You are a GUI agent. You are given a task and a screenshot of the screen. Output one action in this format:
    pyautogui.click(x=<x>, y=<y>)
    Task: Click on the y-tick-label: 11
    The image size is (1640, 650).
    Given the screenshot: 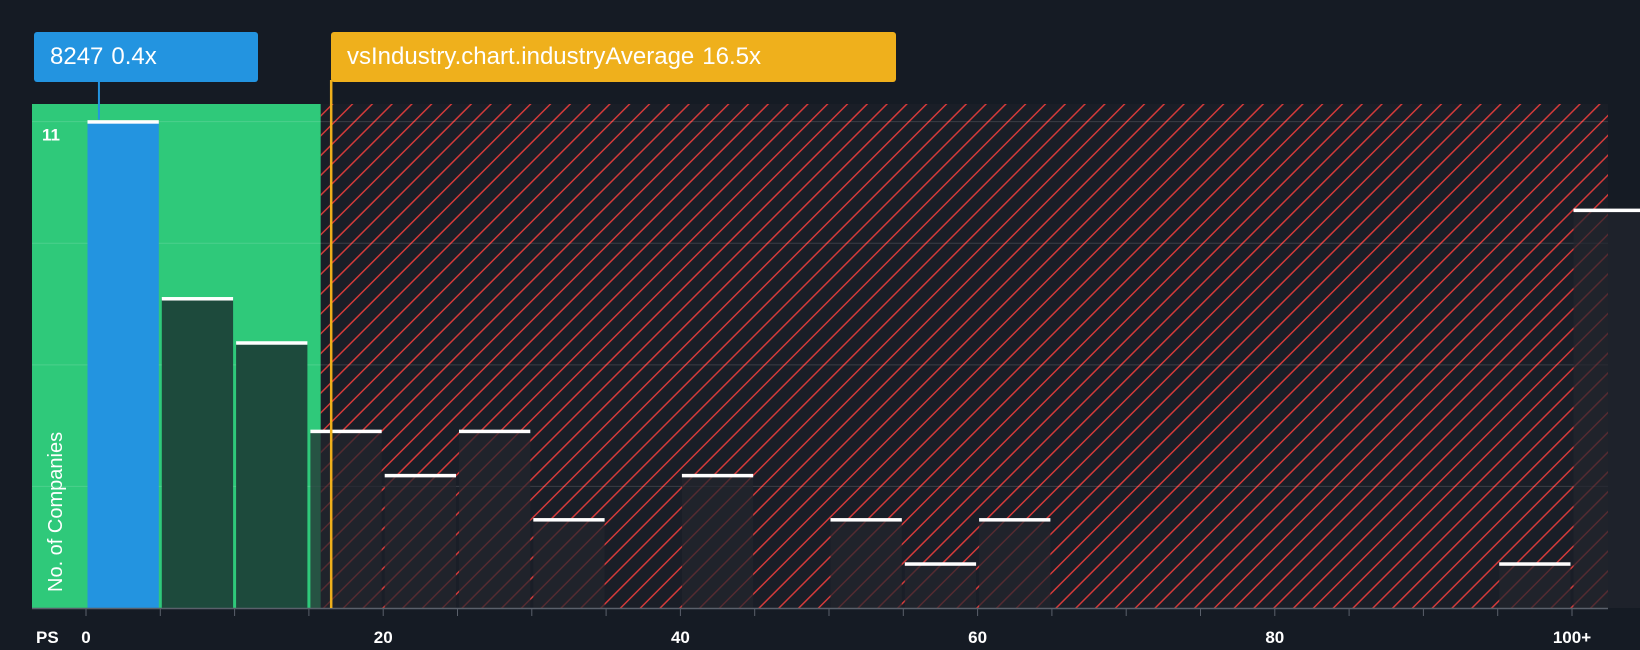 What is the action you would take?
    pyautogui.click(x=51, y=135)
    